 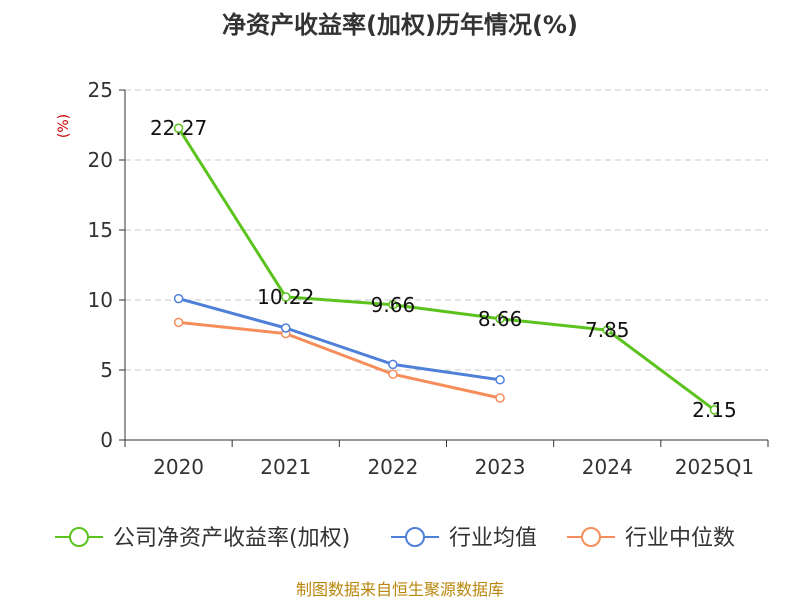 I want to click on legend-item: 公司净资产收益率(加权), so click(x=202, y=538).